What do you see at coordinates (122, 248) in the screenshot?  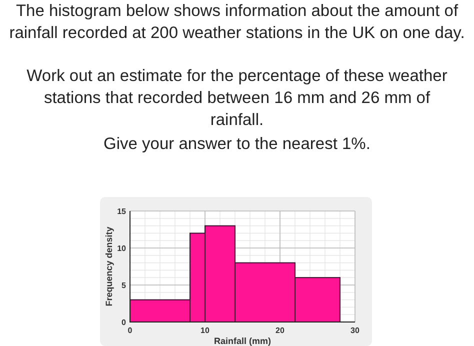 I see `y-tick-label: 10` at bounding box center [122, 248].